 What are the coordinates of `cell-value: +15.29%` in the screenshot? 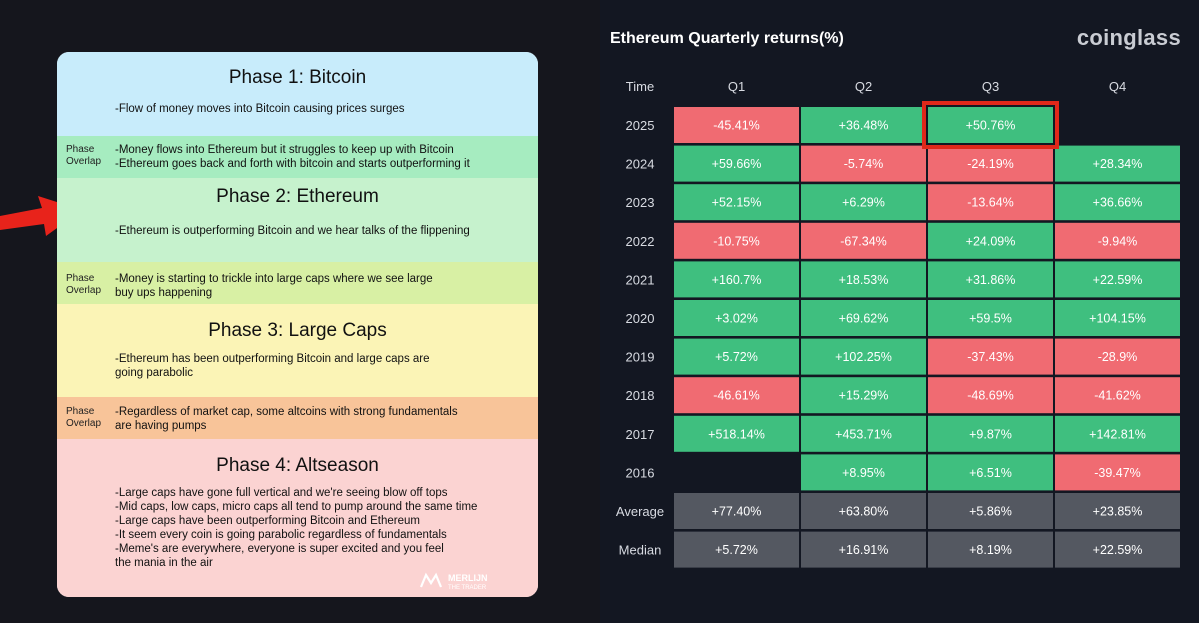 It's located at (864, 396).